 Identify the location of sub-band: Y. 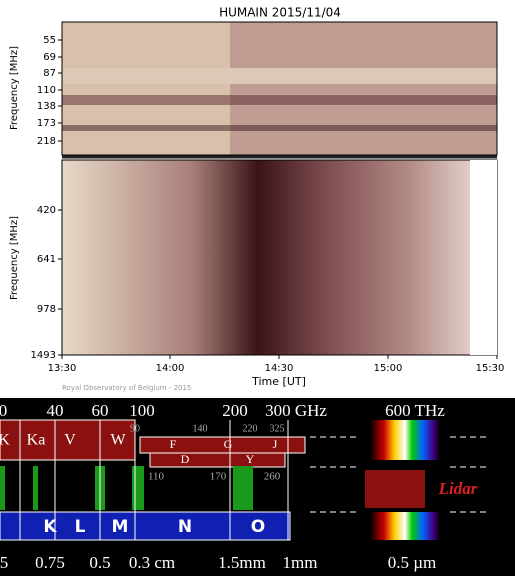
(250, 459).